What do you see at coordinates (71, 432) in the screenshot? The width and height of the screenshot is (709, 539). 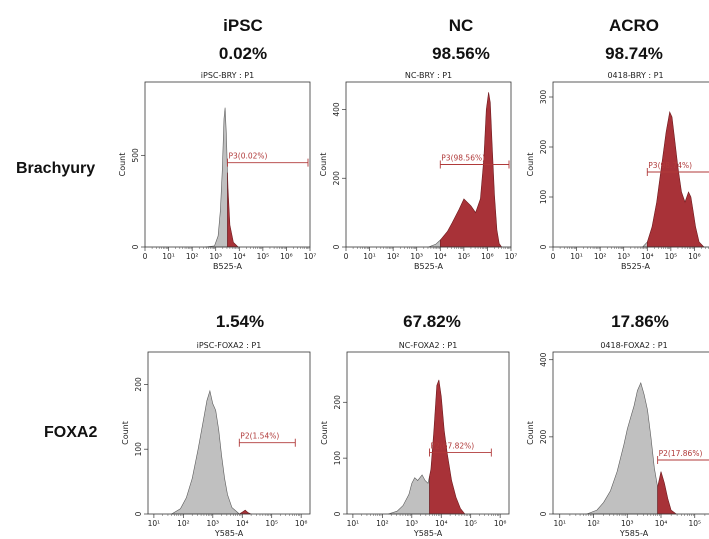 I see `row-label-foxa2: FOXA2` at bounding box center [71, 432].